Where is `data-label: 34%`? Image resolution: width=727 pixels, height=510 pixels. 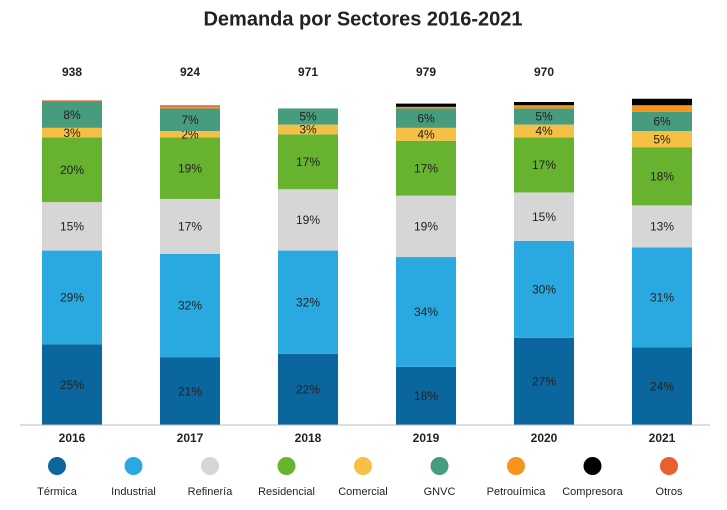
data-label: 34% is located at coordinates (426, 312).